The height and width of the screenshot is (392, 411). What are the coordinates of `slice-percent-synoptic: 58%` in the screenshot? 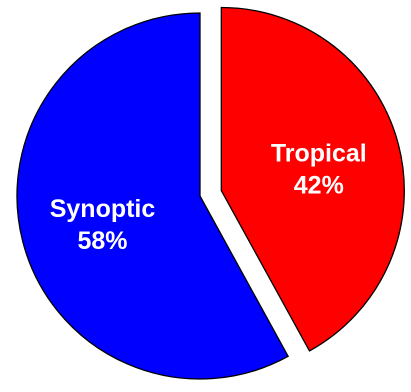 It's located at (102, 241).